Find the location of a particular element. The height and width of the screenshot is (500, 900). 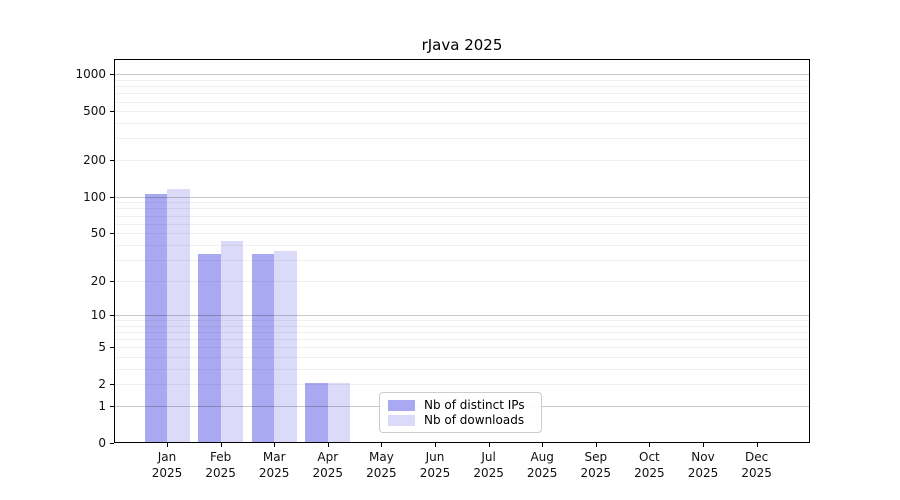

bar-distinct-ips-mar is located at coordinates (263, 347).